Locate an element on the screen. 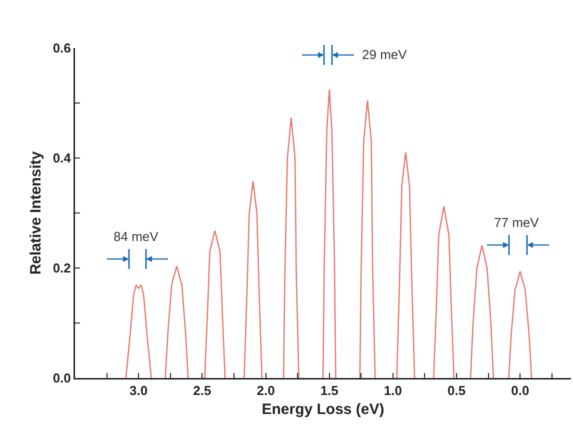 The image size is (573, 432). y-tick-label: 0.2 is located at coordinates (61, 268).